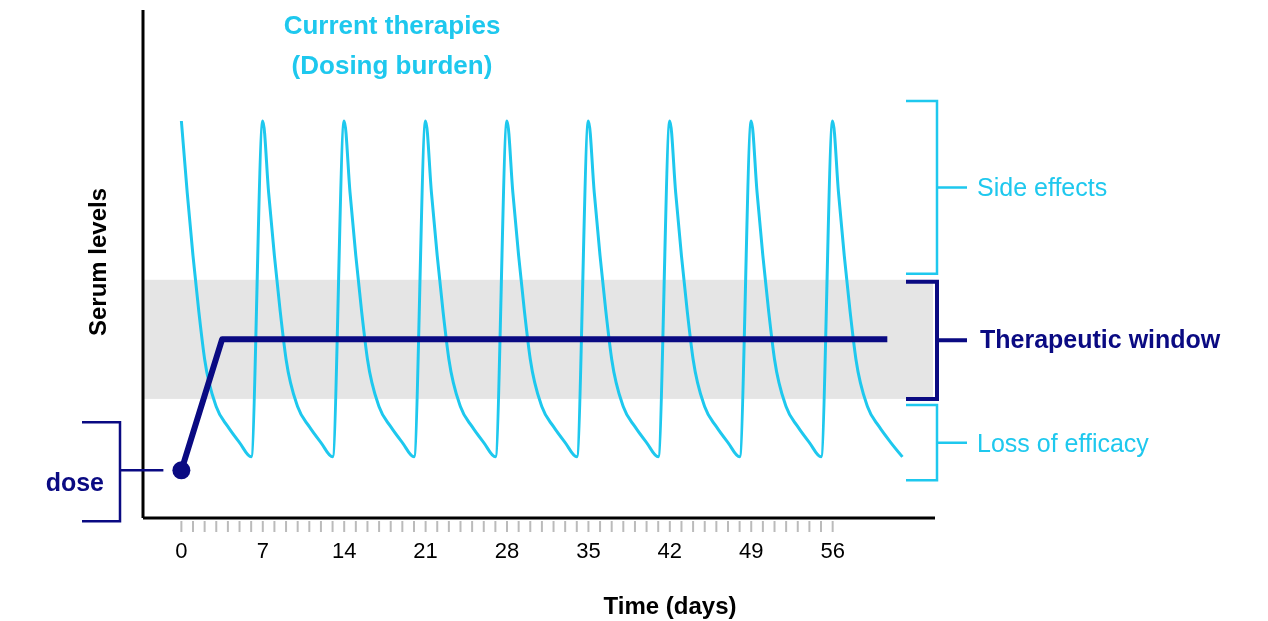 The width and height of the screenshot is (1268, 621). Describe the element at coordinates (97, 262) in the screenshot. I see `y-axis-title: Serum levels` at that location.